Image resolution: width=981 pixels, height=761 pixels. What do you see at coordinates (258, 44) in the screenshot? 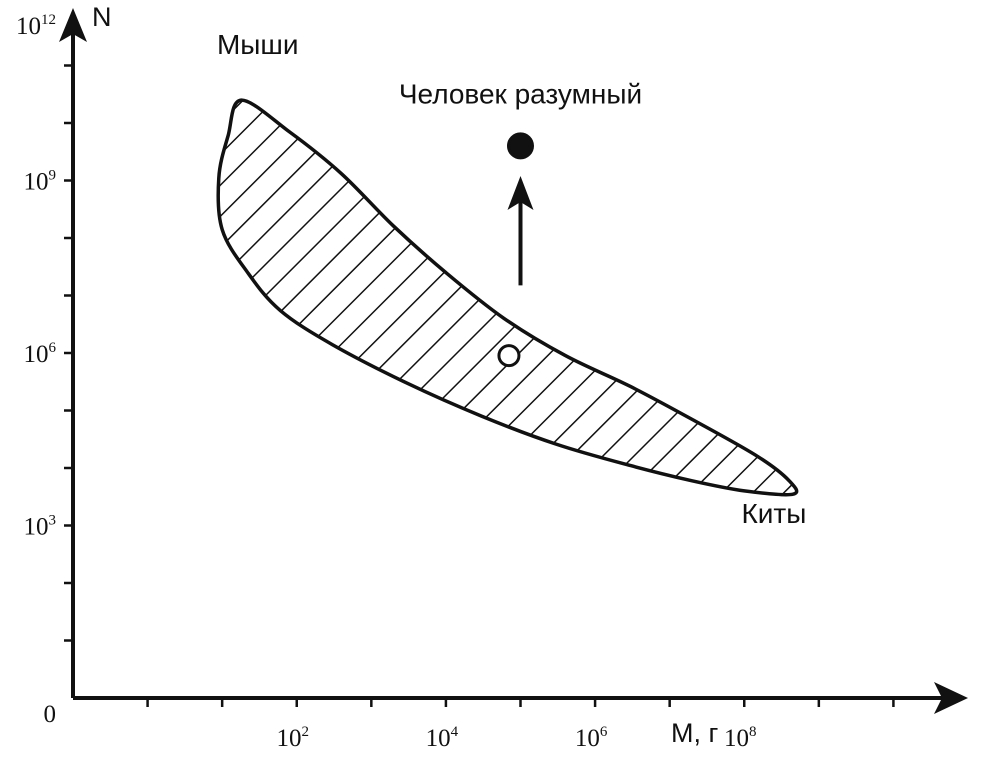
I see `mice-label: Мыши` at bounding box center [258, 44].